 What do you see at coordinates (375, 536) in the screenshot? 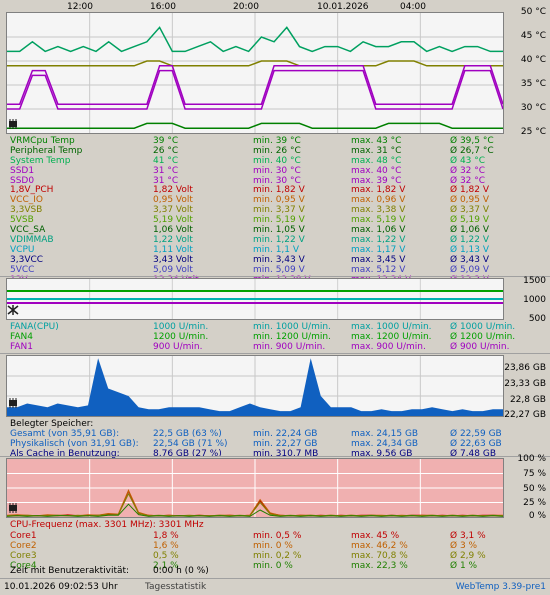
I see `sensor-max: max. 45 %` at bounding box center [375, 536].